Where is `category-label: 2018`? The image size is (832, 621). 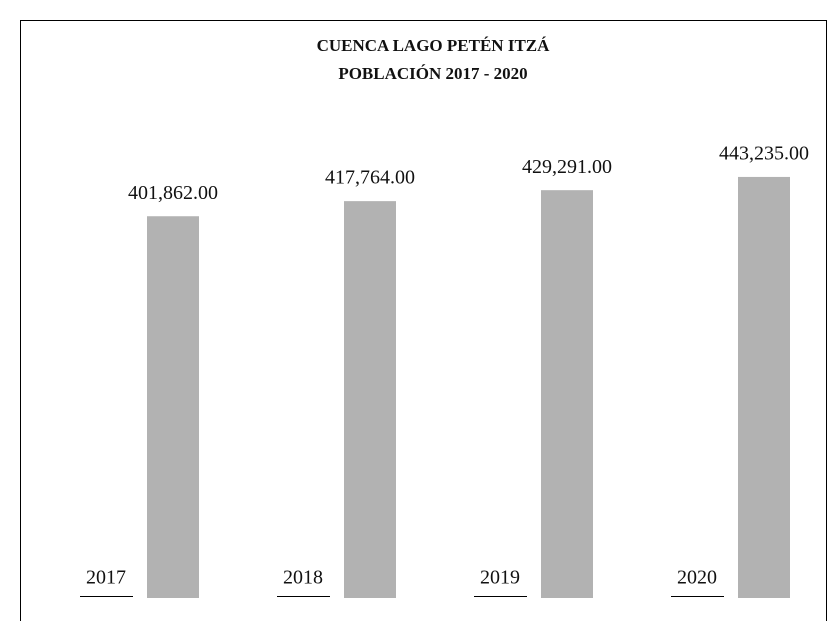
category-label: 2018 is located at coordinates (303, 578).